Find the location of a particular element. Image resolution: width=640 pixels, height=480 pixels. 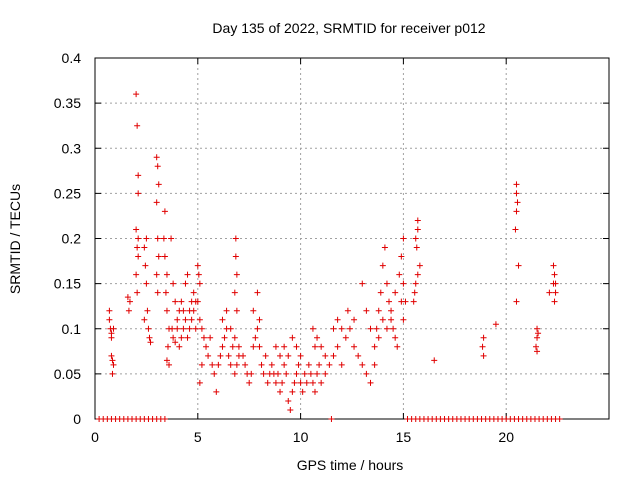

y-tick-label: 0.1 is located at coordinates (72, 329).